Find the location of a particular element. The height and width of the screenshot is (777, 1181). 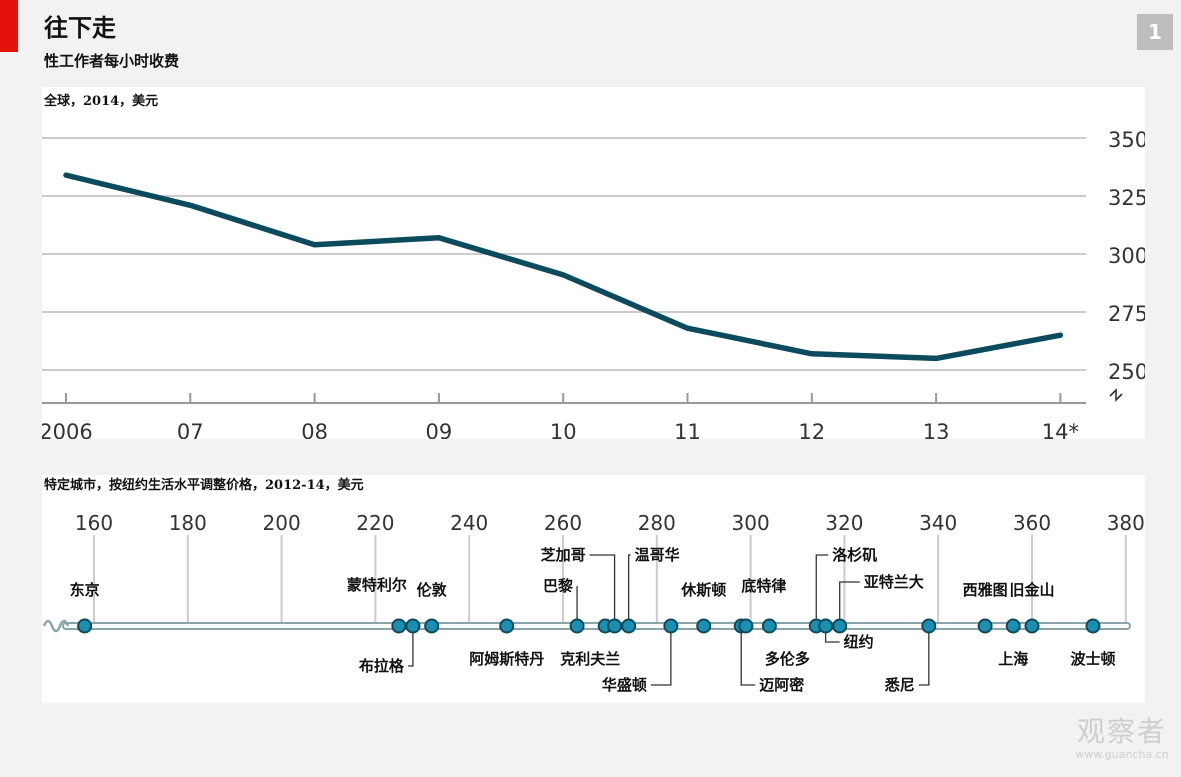

data-point-悉尼 is located at coordinates (929, 626).